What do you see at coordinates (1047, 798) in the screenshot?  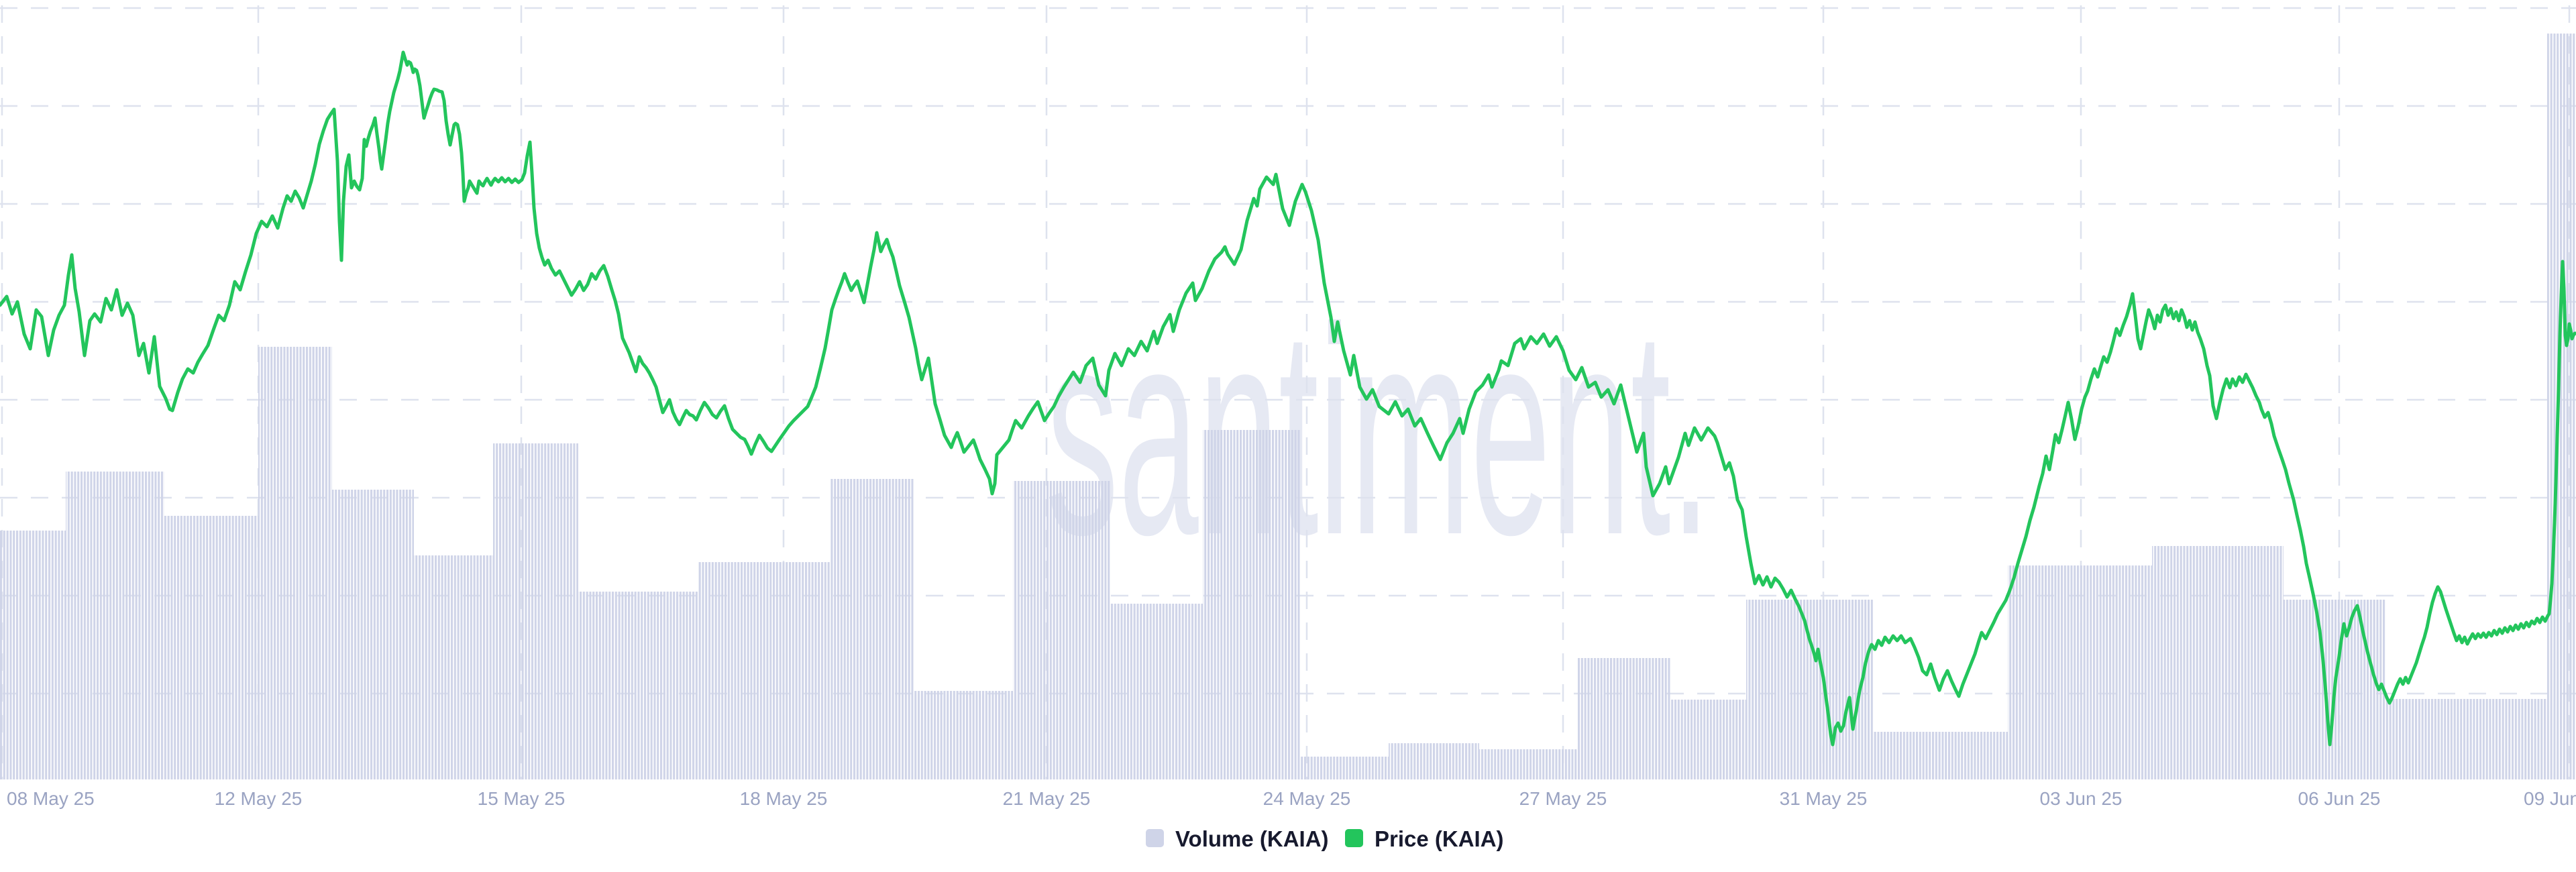 I see `x-tick-label: 21 May 25` at bounding box center [1047, 798].